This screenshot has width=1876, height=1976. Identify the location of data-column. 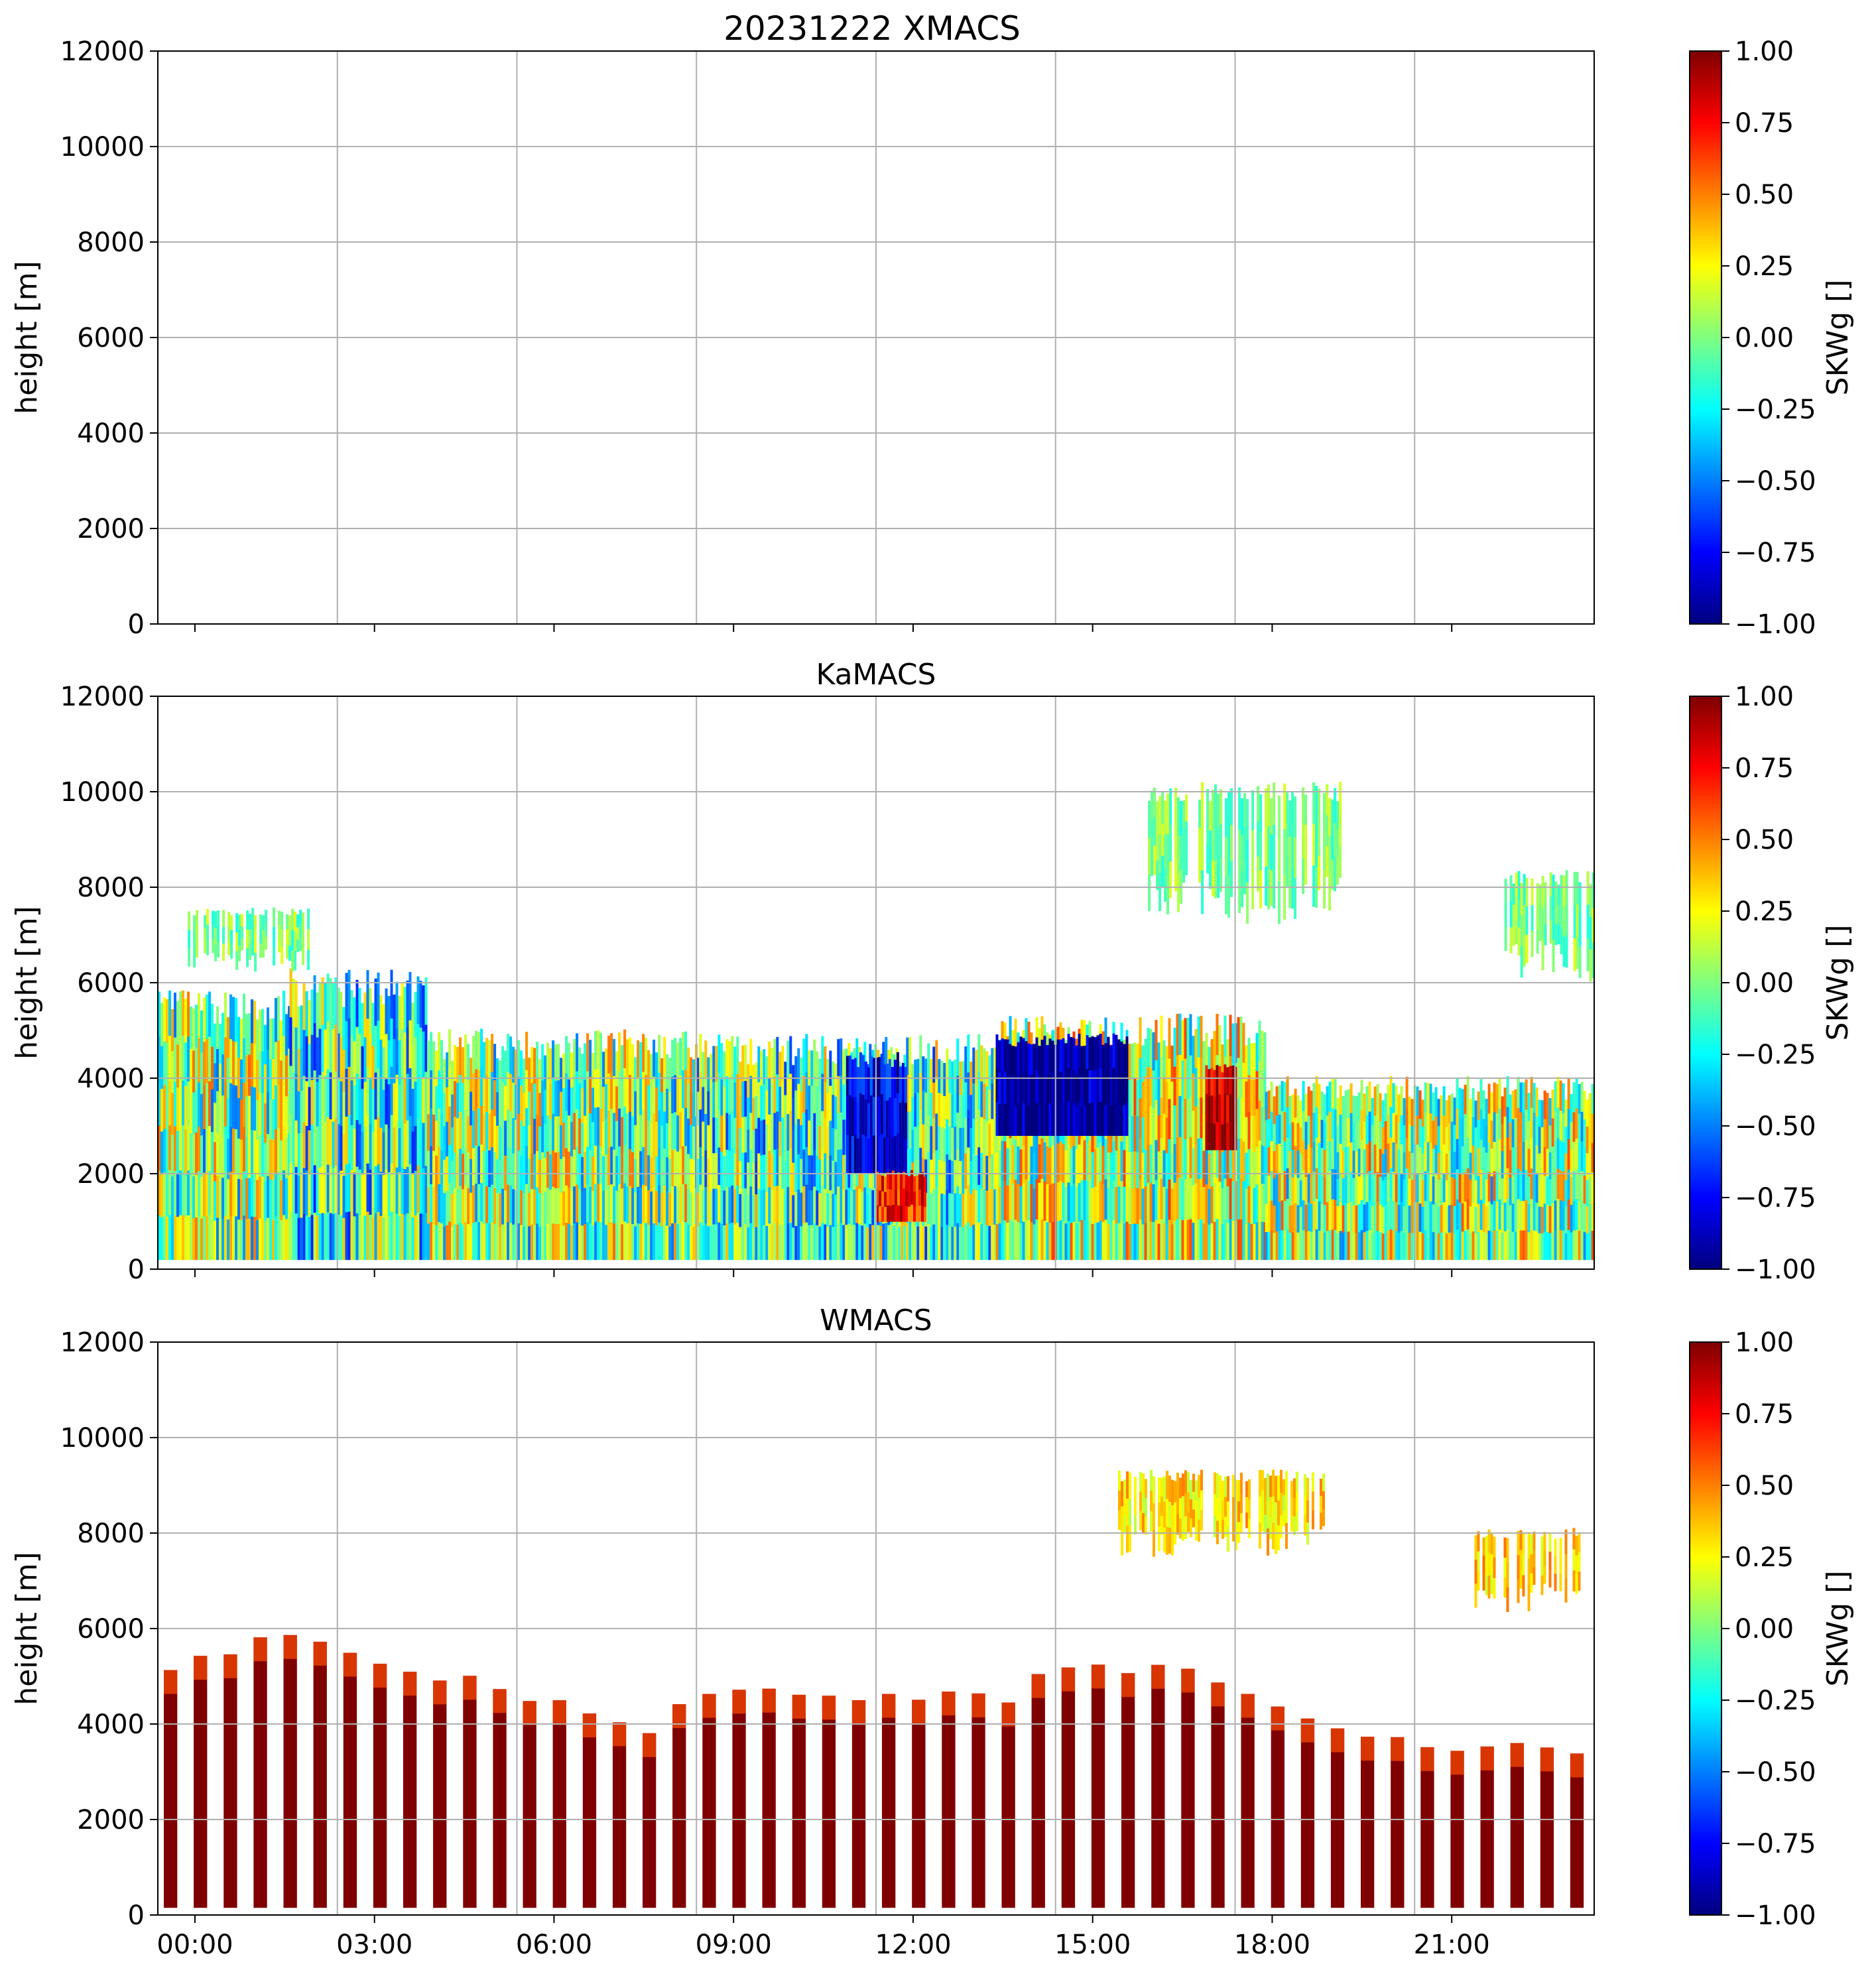
(1068, 1787).